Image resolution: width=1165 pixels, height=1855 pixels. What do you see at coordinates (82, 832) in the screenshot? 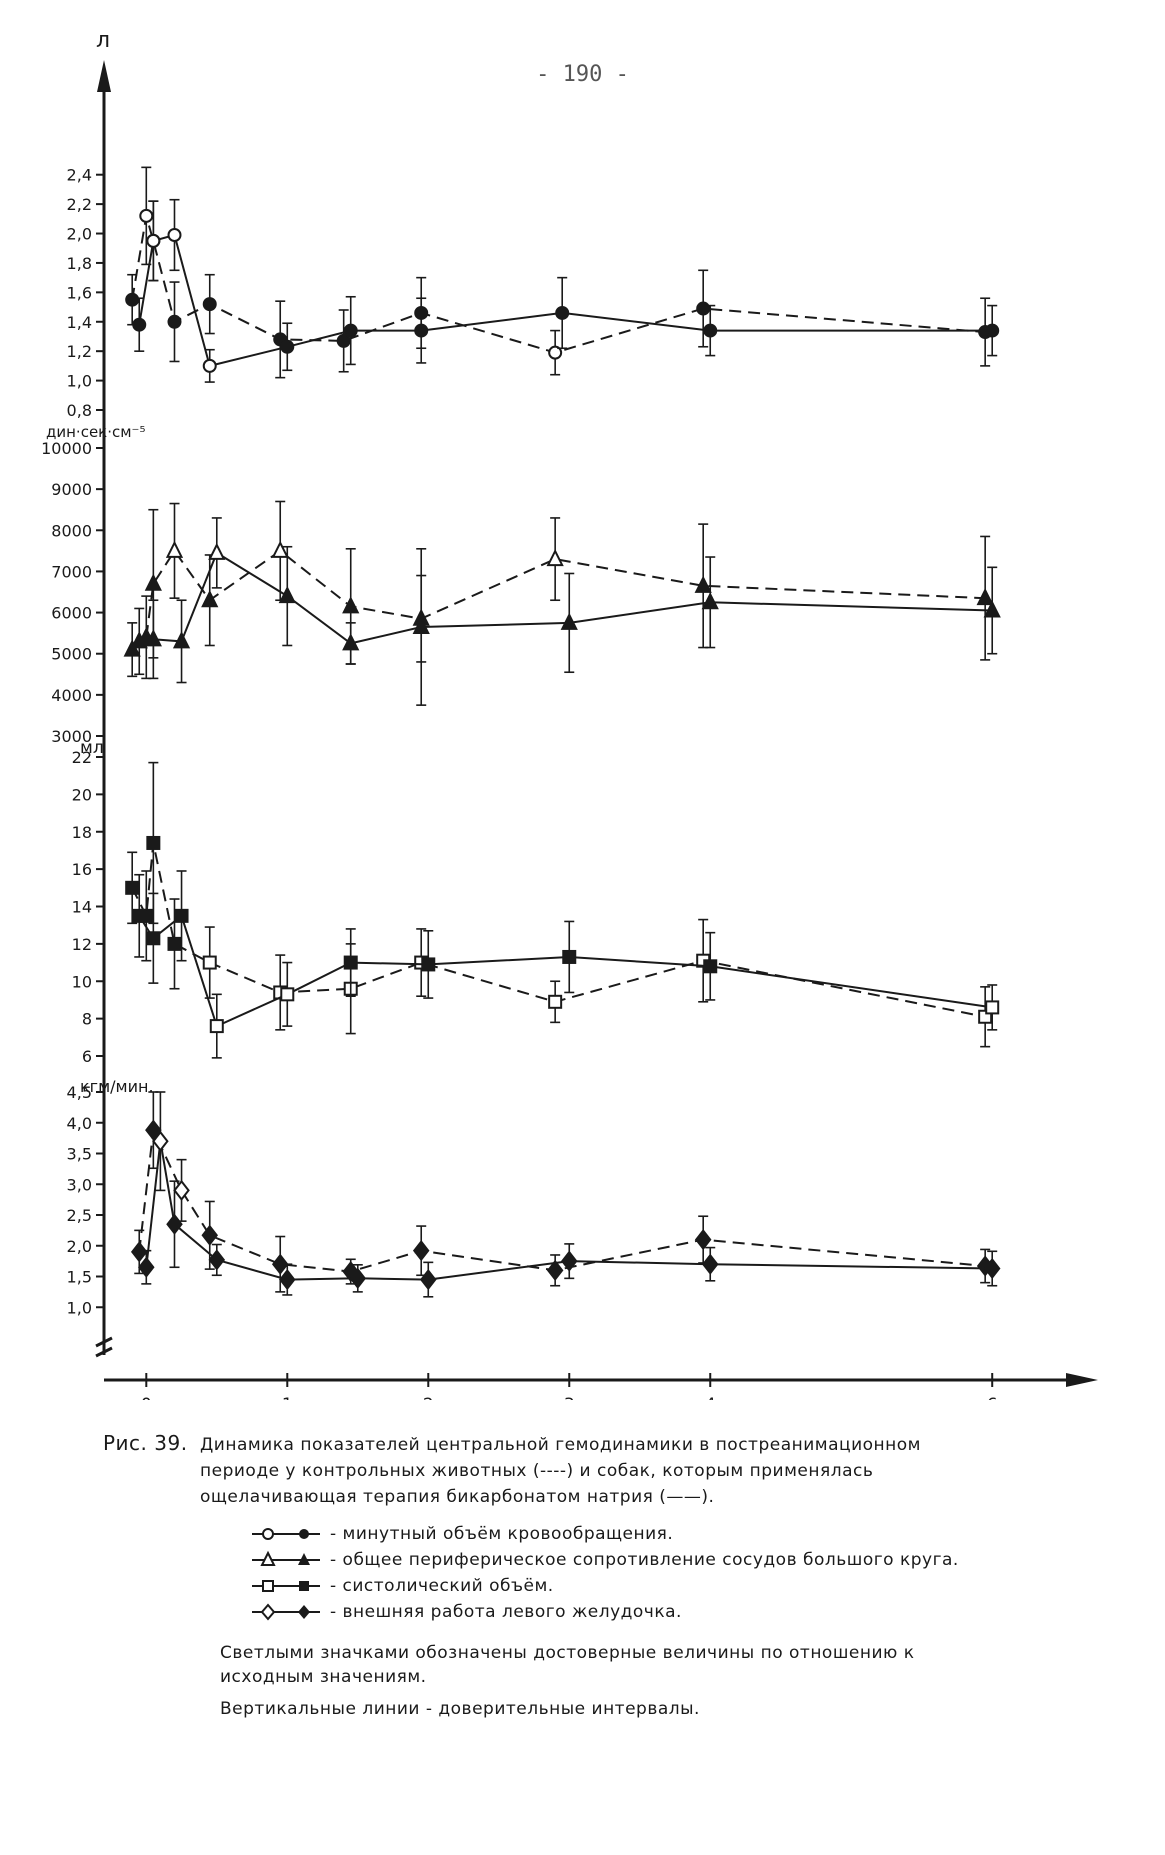
I see `y-tick-label: 18` at bounding box center [82, 832].